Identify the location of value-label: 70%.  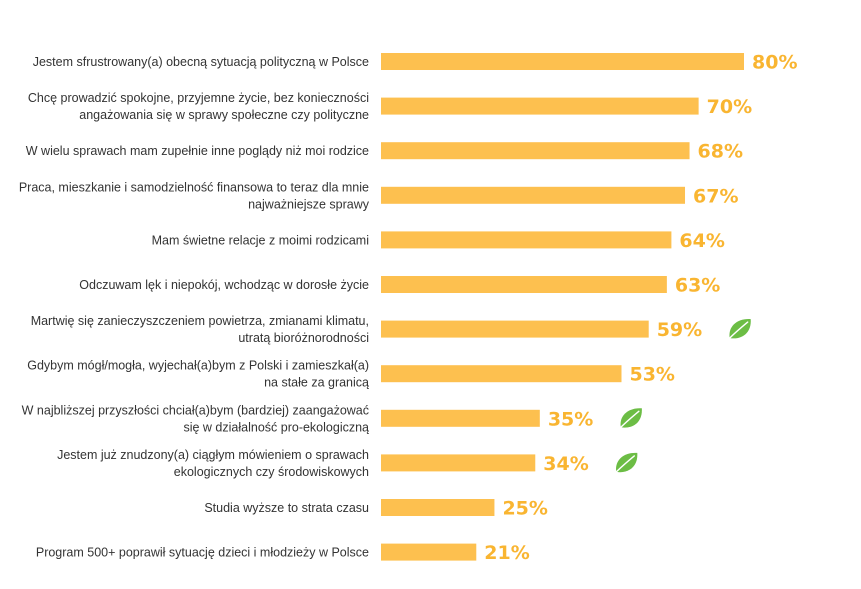
(729, 107).